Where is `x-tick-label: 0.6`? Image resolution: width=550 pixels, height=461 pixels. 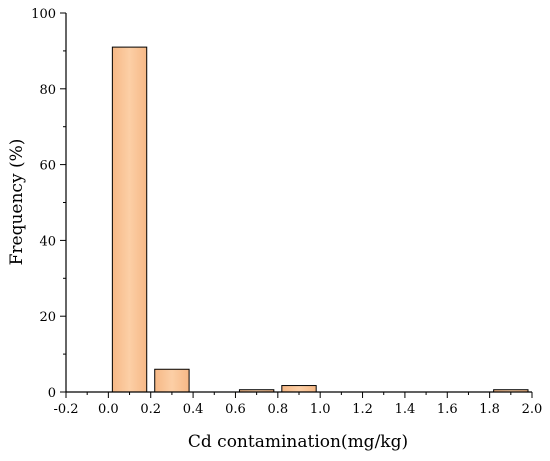
x-tick-label: 0.6 is located at coordinates (235, 409).